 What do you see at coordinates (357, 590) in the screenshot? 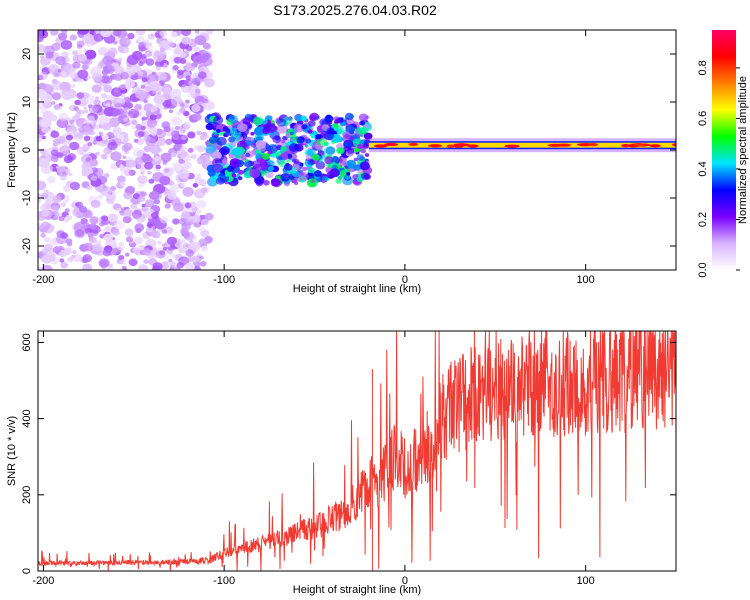
I see `snr-x-label: Height of straight line (km)` at bounding box center [357, 590].